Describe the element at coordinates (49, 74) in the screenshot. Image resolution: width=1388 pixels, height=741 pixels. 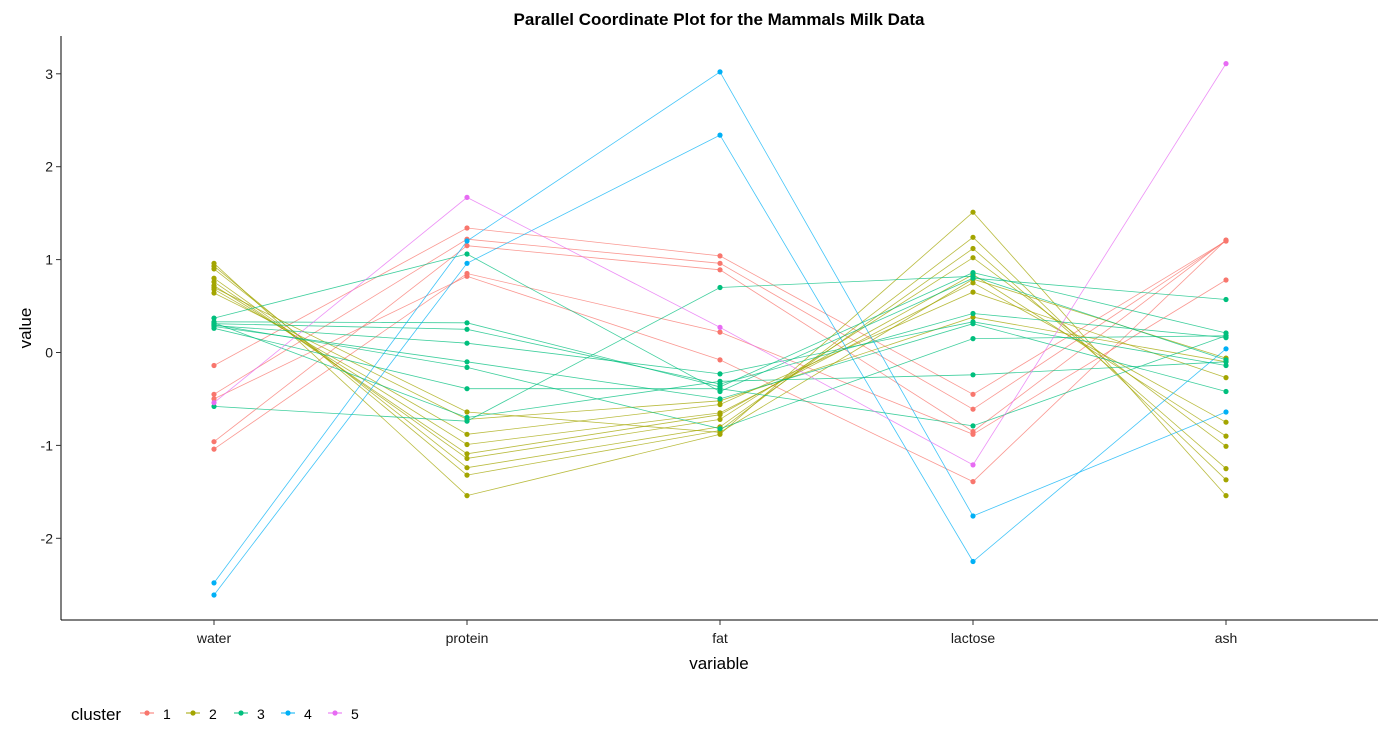
I see `y-tick-label: 3` at that location.